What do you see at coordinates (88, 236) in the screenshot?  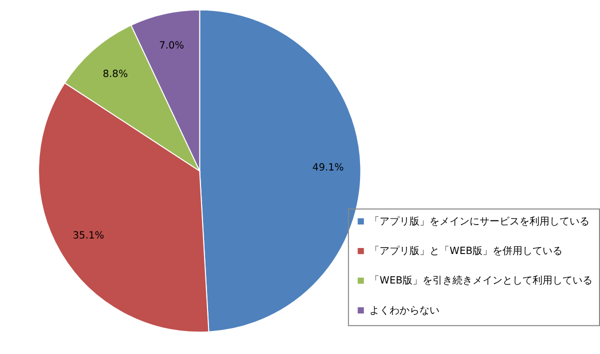 I see `data-label: 35.1%` at bounding box center [88, 236].